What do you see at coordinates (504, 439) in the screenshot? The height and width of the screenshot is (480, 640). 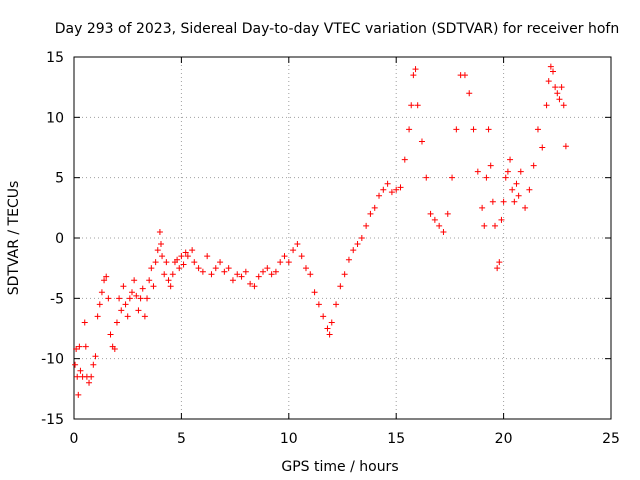 I see `x-tick-label: 20` at bounding box center [504, 439].